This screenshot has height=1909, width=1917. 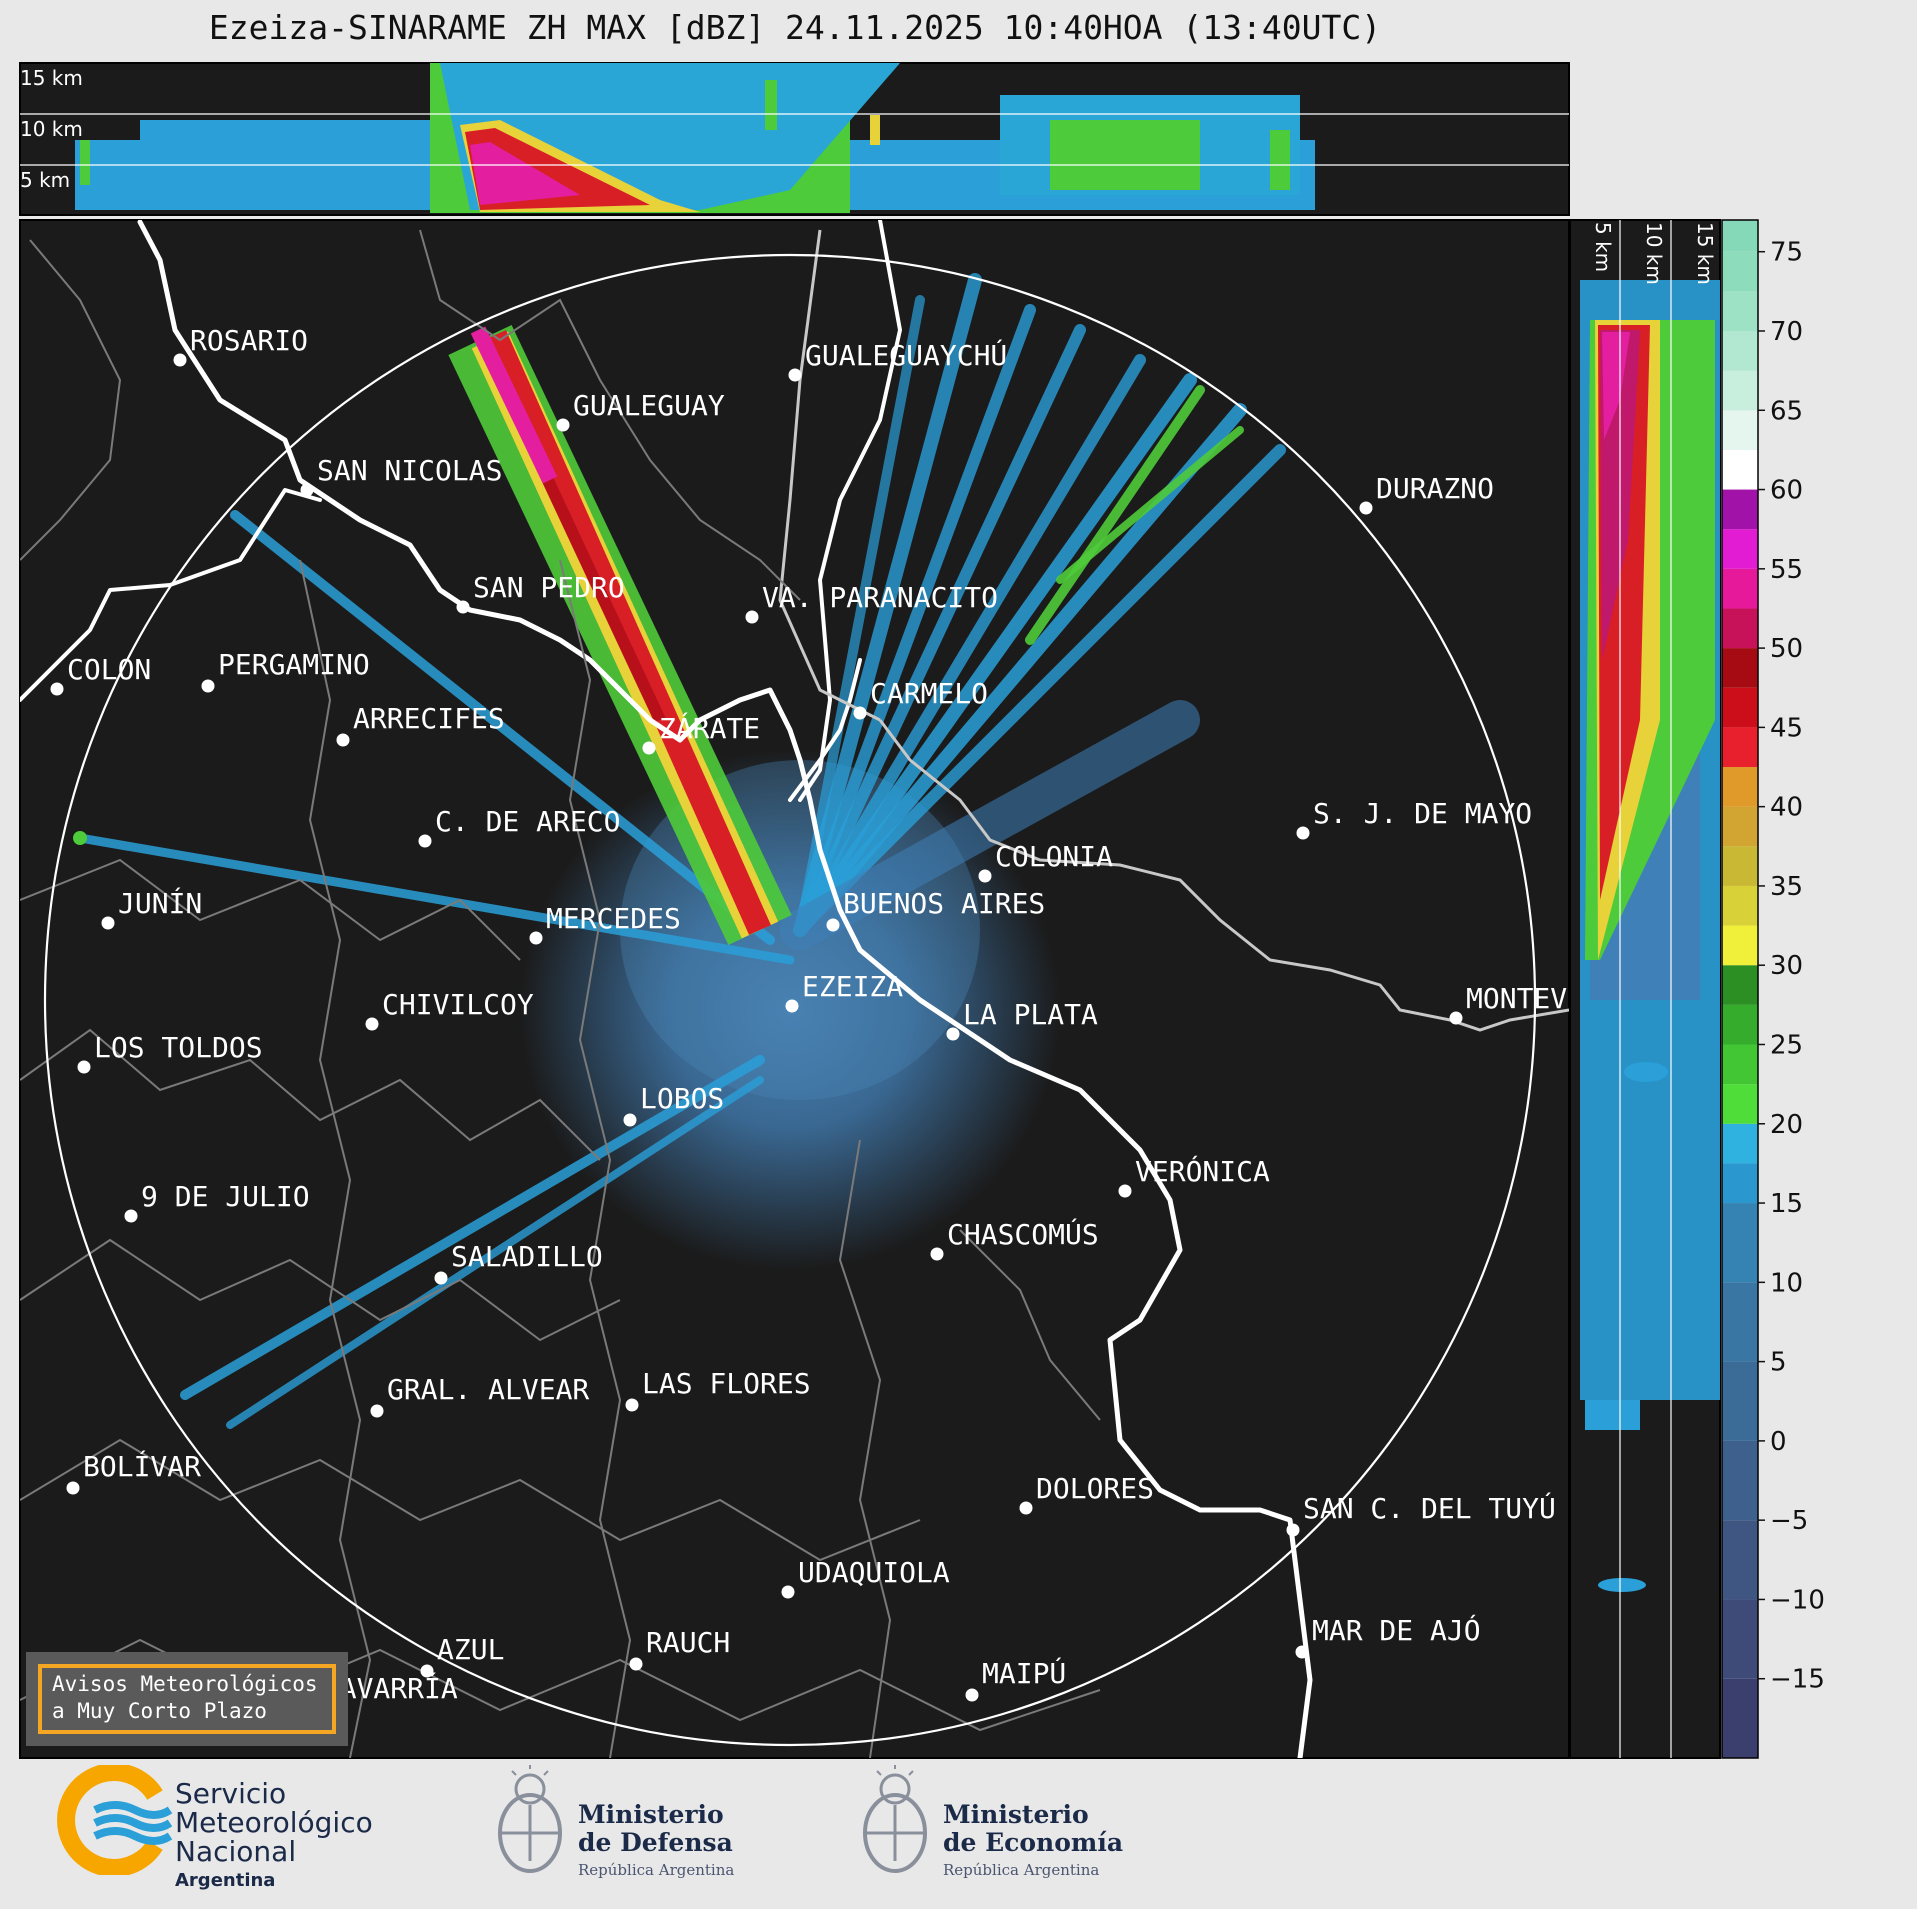 What do you see at coordinates (709, 728) in the screenshot?
I see `svg-text: ZÁRATE` at bounding box center [709, 728].